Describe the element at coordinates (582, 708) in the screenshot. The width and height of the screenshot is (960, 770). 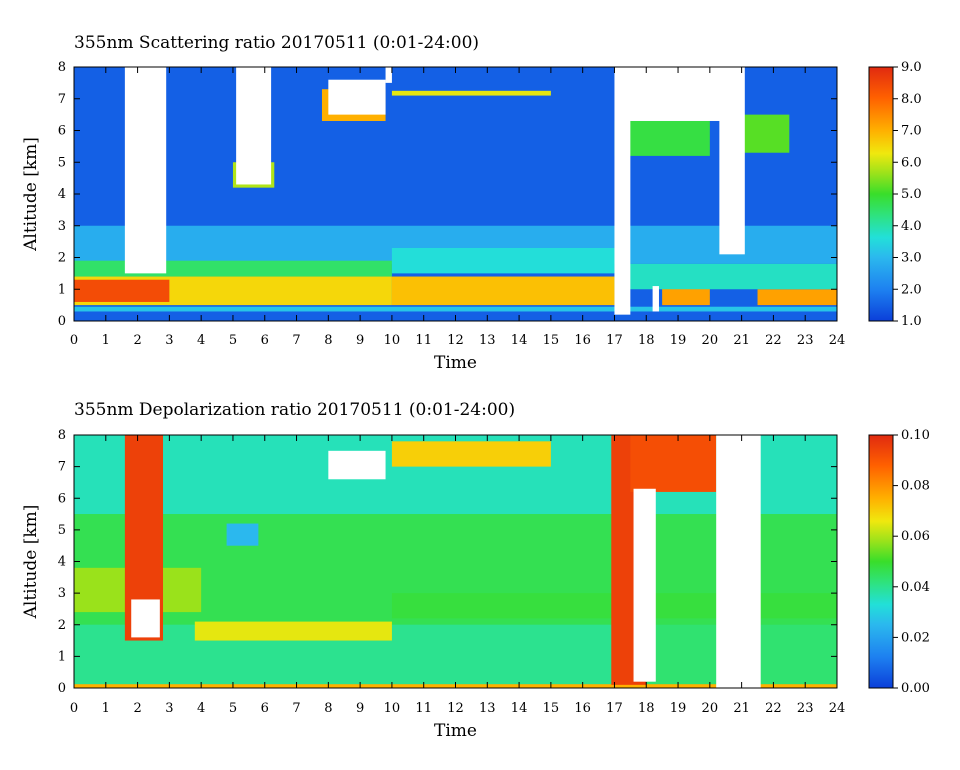
I see `x-tick-label: 16` at that location.